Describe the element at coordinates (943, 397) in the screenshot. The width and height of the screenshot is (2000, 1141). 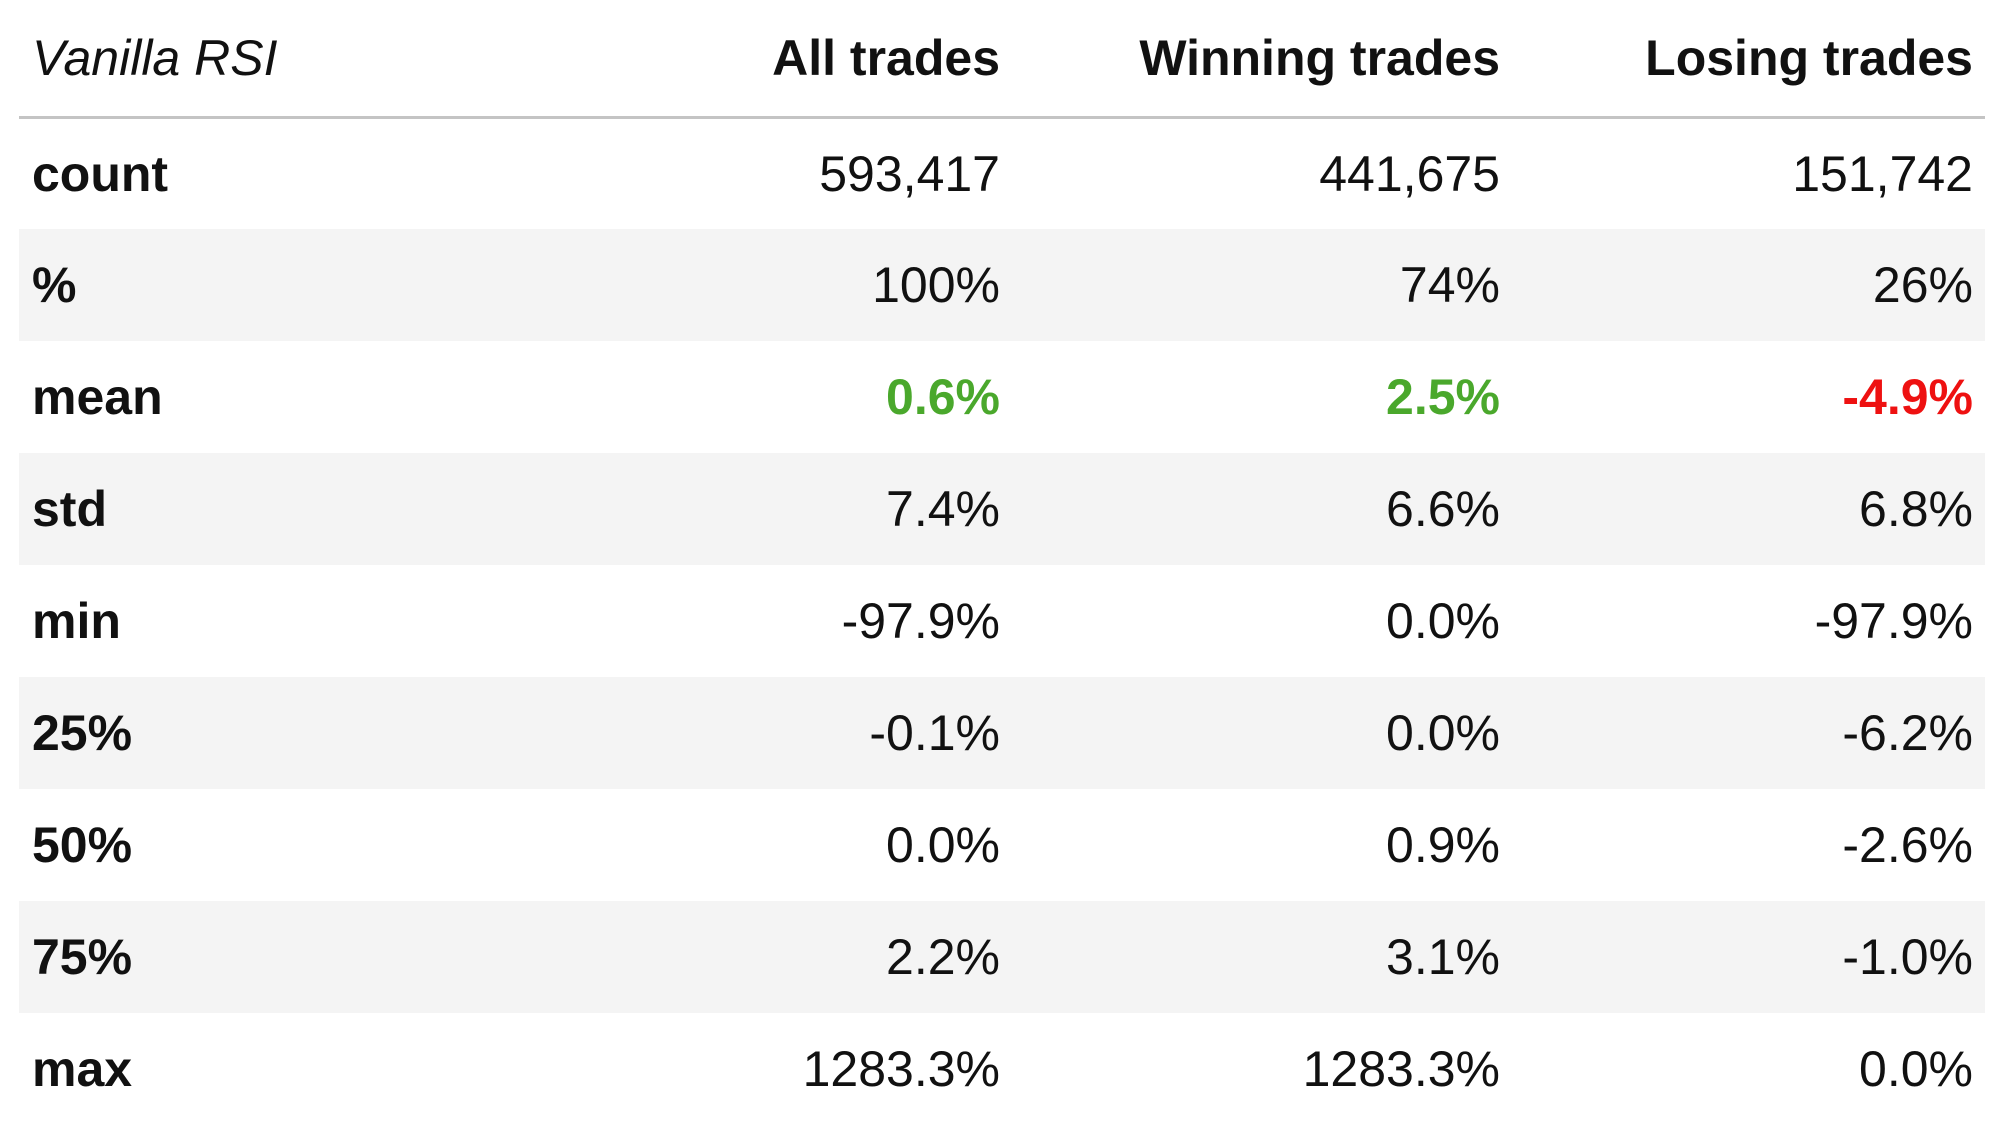
I see `cell-all-trades: 0.6%` at that location.